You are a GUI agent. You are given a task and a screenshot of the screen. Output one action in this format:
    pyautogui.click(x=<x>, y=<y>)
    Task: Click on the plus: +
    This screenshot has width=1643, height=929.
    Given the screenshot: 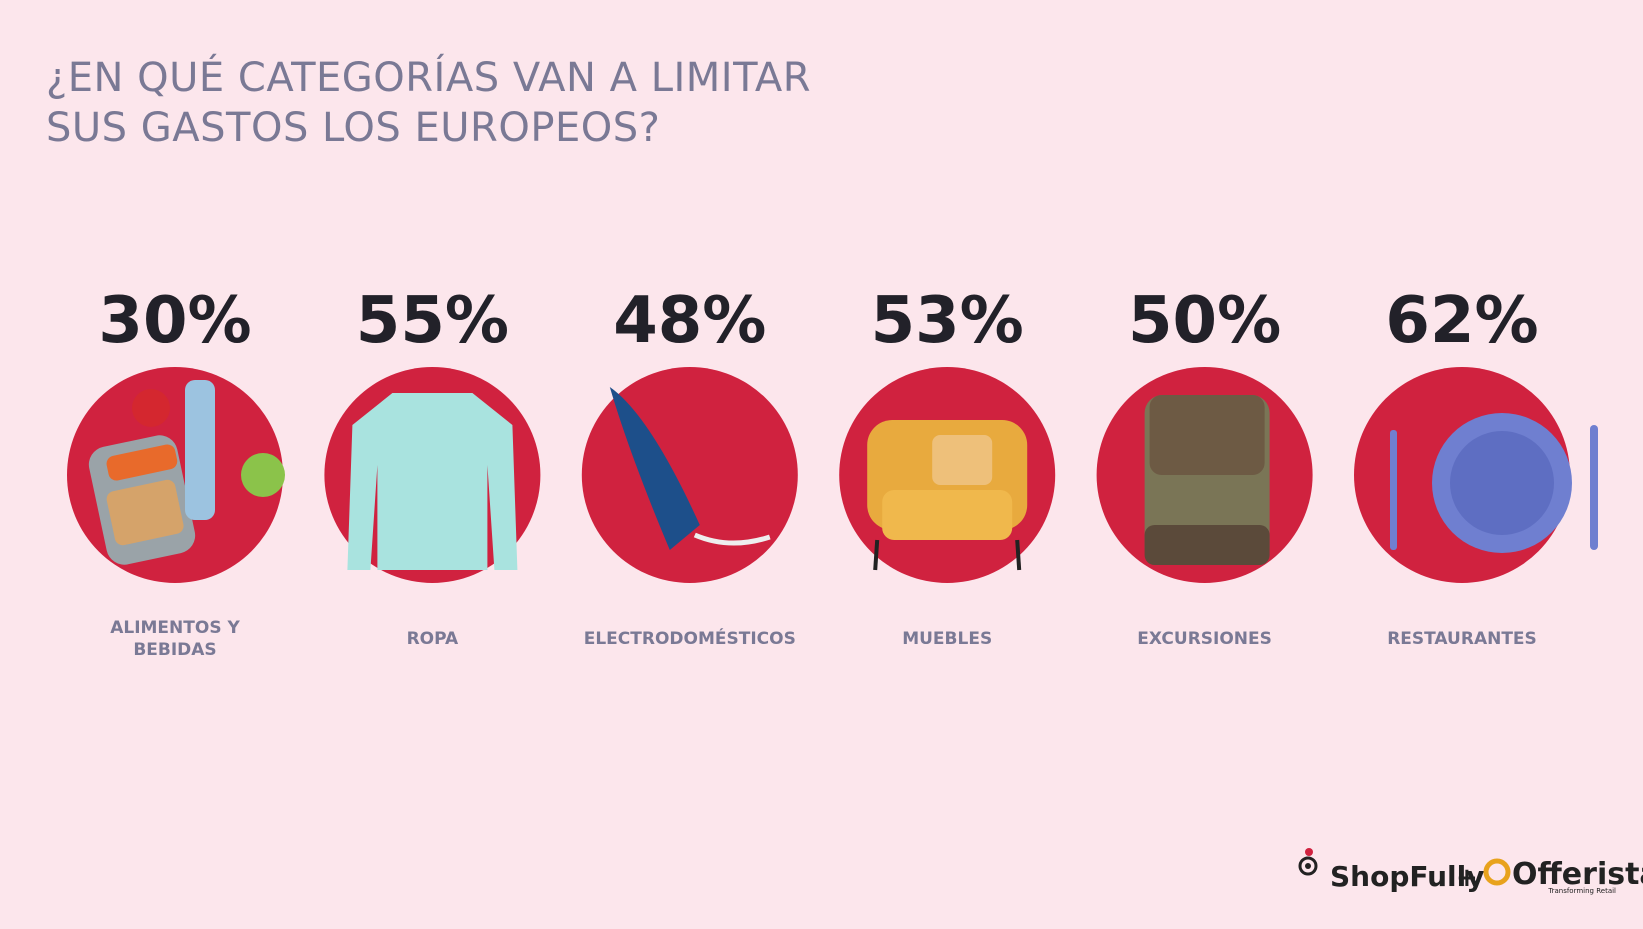 What is the action you would take?
    pyautogui.click(x=1467, y=878)
    